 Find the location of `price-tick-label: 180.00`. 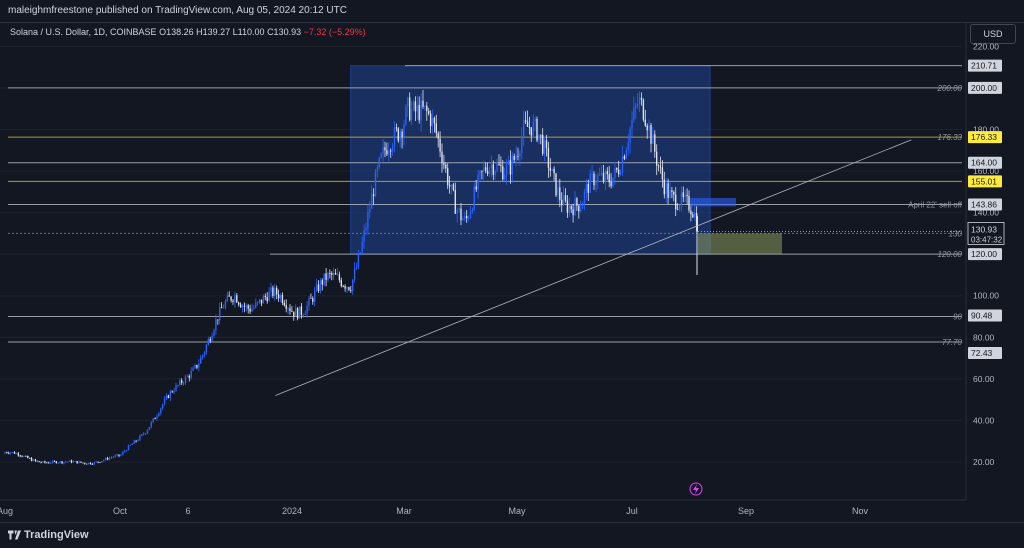

price-tick-label: 180.00 is located at coordinates (986, 129).